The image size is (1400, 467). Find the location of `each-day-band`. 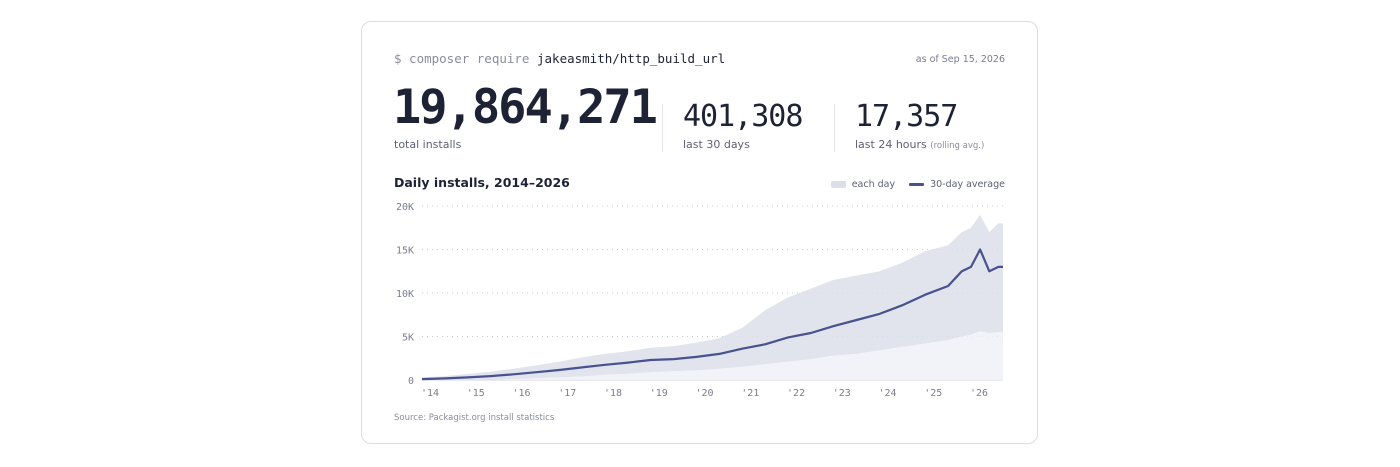

each-day-band is located at coordinates (712, 297).